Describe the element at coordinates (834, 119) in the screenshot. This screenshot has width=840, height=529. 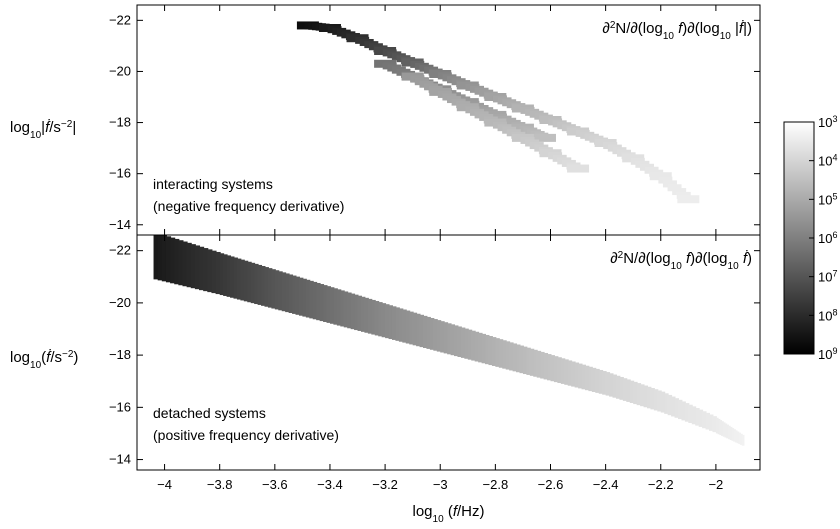
I see `colorbar-label-exponent: 3` at that location.